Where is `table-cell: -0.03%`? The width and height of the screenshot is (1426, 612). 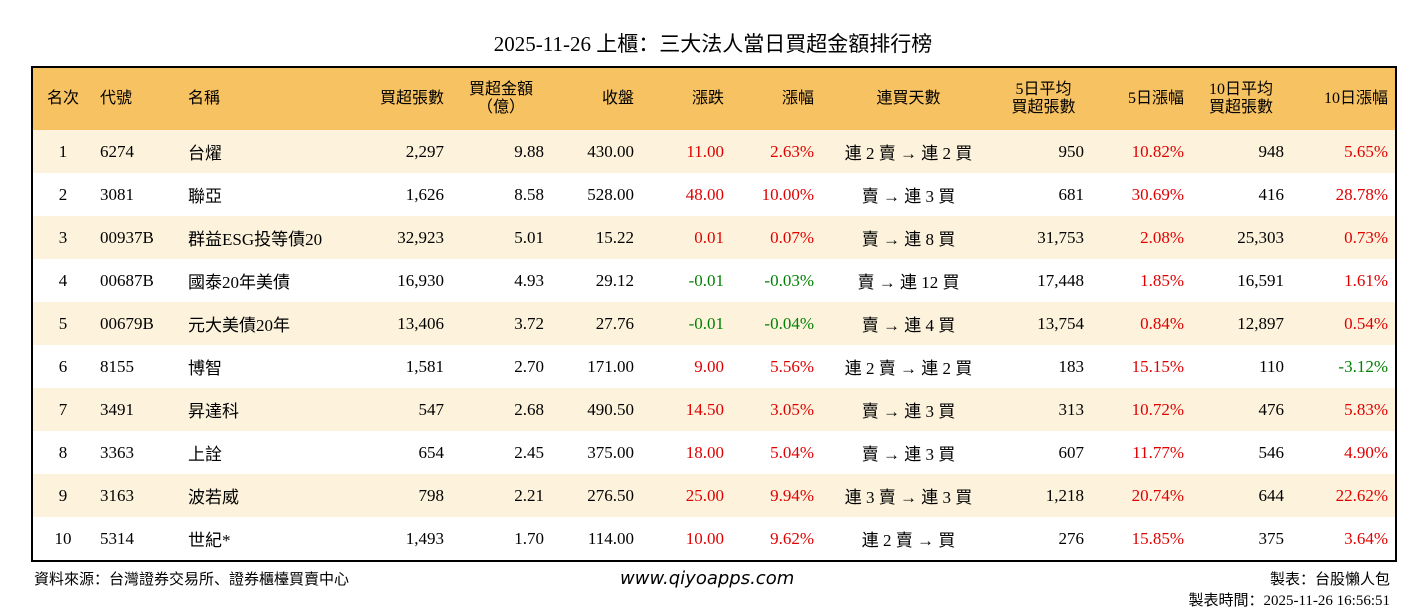 table-cell: -0.03% is located at coordinates (789, 280).